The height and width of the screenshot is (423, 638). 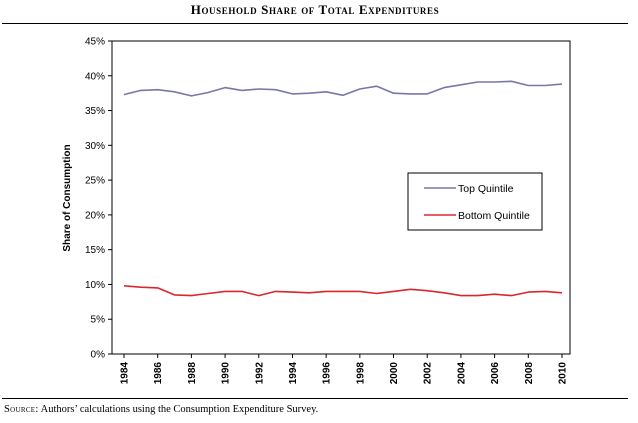 I want to click on y-tick-label: 0%, so click(x=98, y=355).